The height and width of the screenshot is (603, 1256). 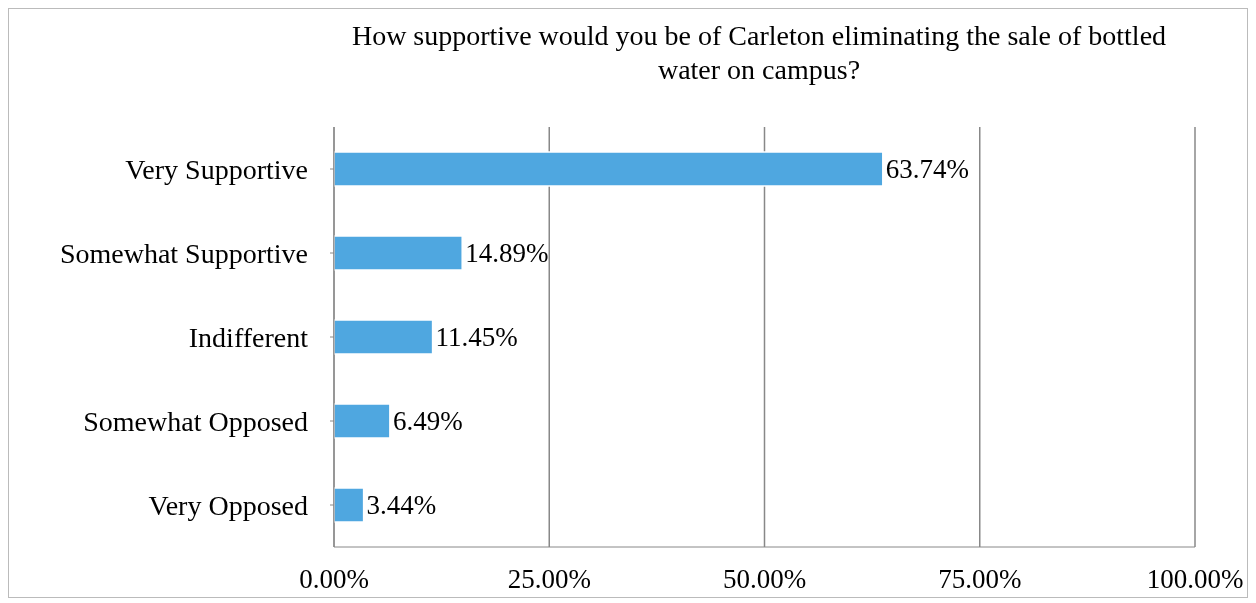 What do you see at coordinates (334, 579) in the screenshot?
I see `x-tick-label: 0.00%` at bounding box center [334, 579].